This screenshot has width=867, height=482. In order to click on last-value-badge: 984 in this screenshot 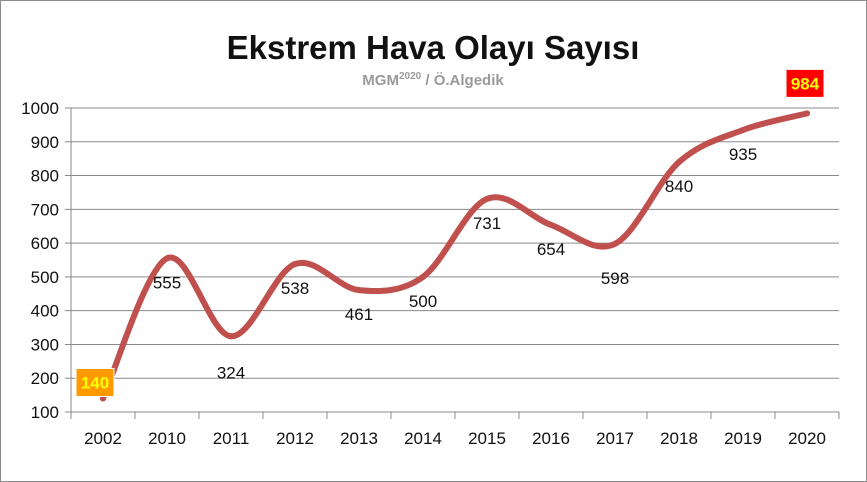, I will do `click(805, 83)`.